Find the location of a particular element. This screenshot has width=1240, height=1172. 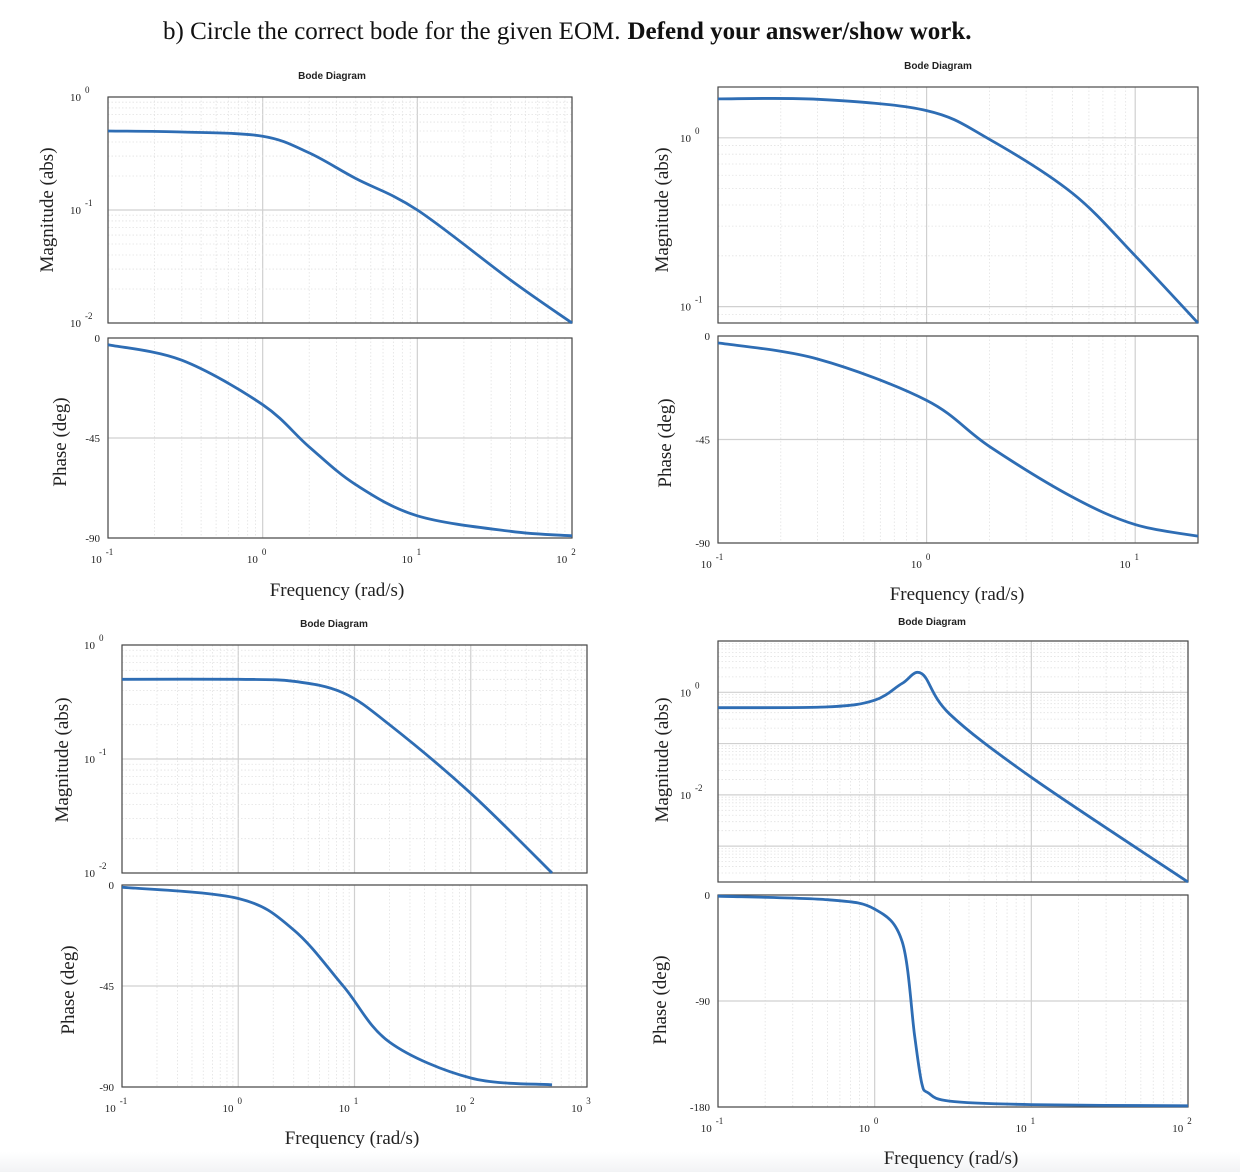

bode-c-magnitude-y-tick-label: 10⁰ is located at coordinates (94, 642).